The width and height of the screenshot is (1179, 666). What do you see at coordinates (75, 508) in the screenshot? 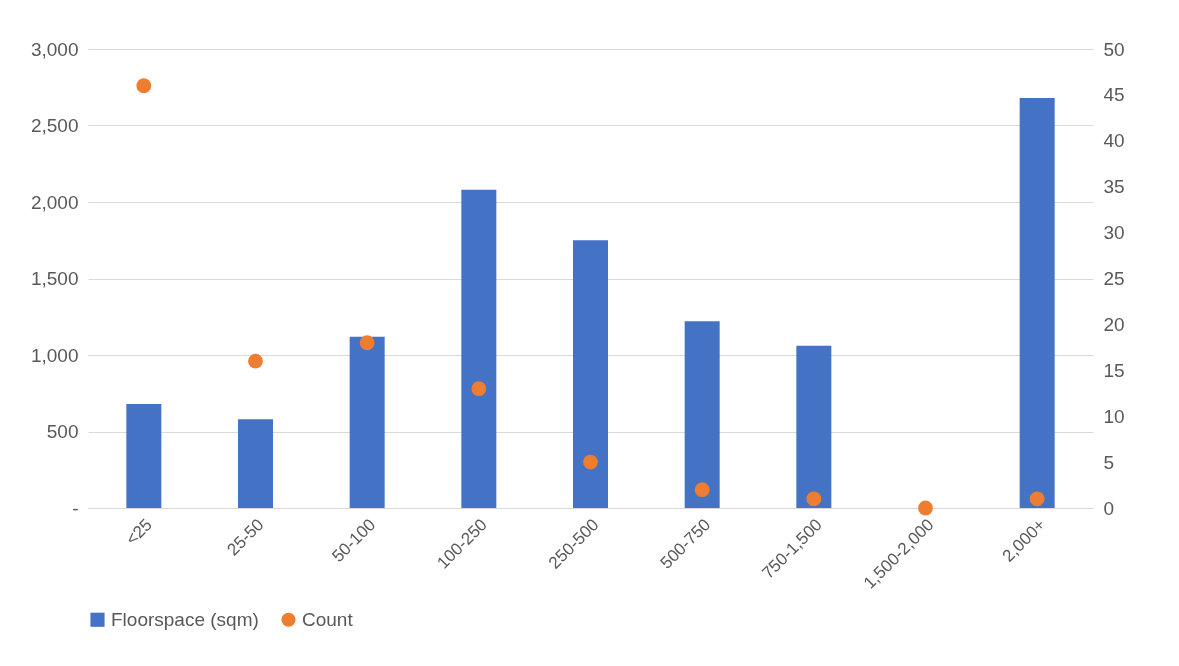
I see `y-tick-label: -` at bounding box center [75, 508].